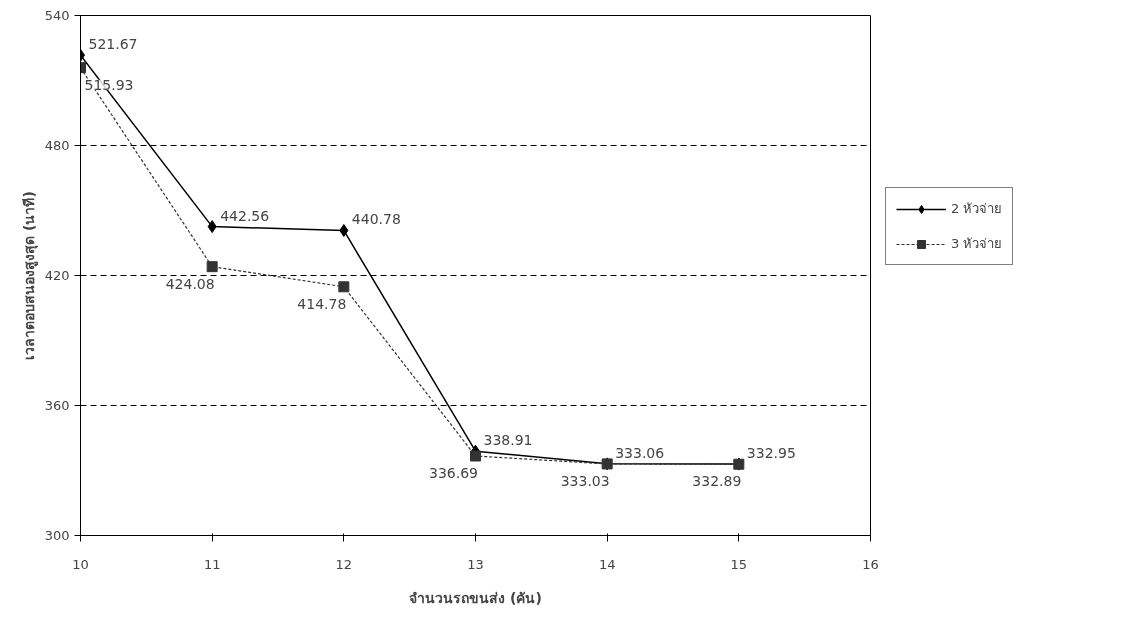 This screenshot has width=1138, height=636. What do you see at coordinates (640, 452) in the screenshot?
I see `data-label: 333.06` at bounding box center [640, 452].